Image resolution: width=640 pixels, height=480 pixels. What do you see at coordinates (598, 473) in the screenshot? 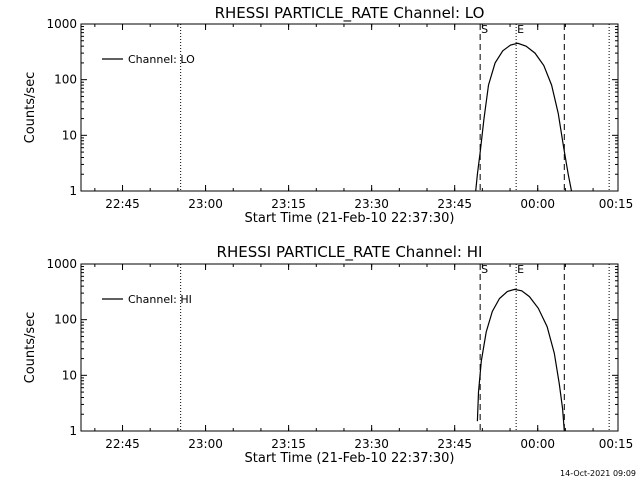
I see `footer-timestamp: 14-Oct-2021 09:09` at bounding box center [598, 473].